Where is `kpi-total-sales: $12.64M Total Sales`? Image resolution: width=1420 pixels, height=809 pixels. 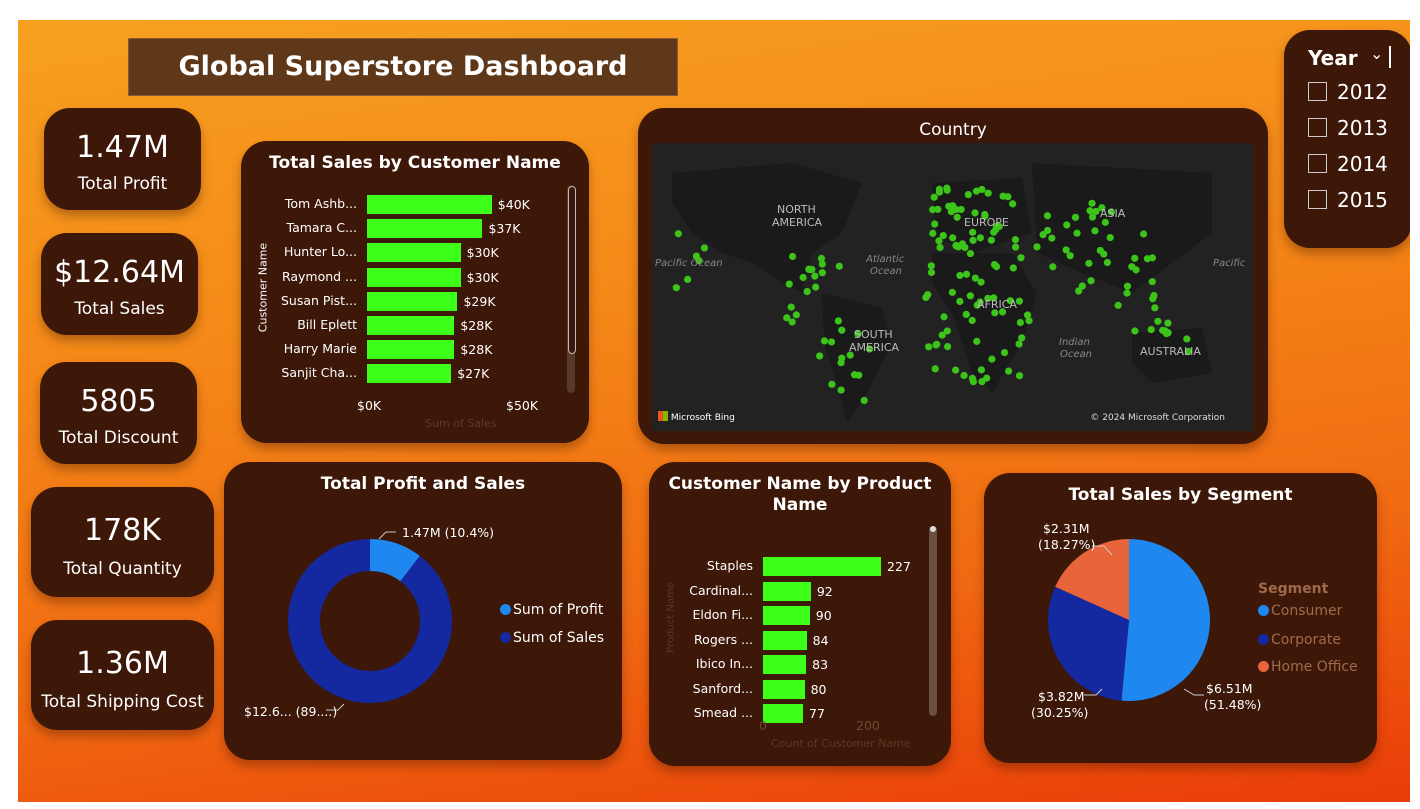 kpi-total-sales: $12.64M Total Sales is located at coordinates (119, 284).